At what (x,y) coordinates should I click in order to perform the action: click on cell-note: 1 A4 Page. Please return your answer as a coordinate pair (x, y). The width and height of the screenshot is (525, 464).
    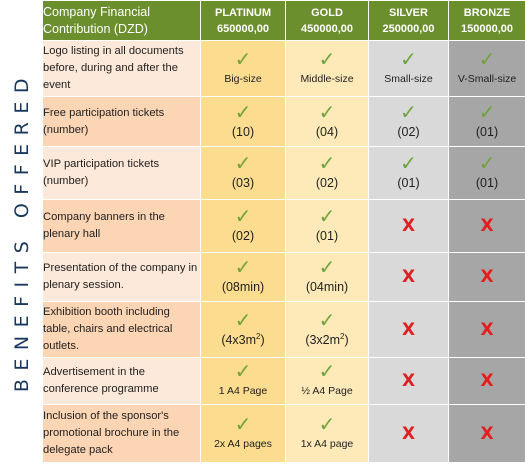
    Looking at the image, I should click on (243, 391).